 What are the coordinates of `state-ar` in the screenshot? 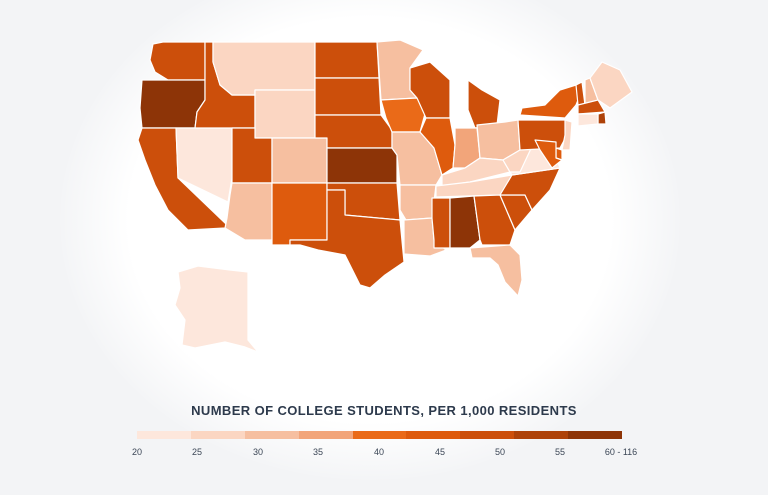 It's located at (418, 202).